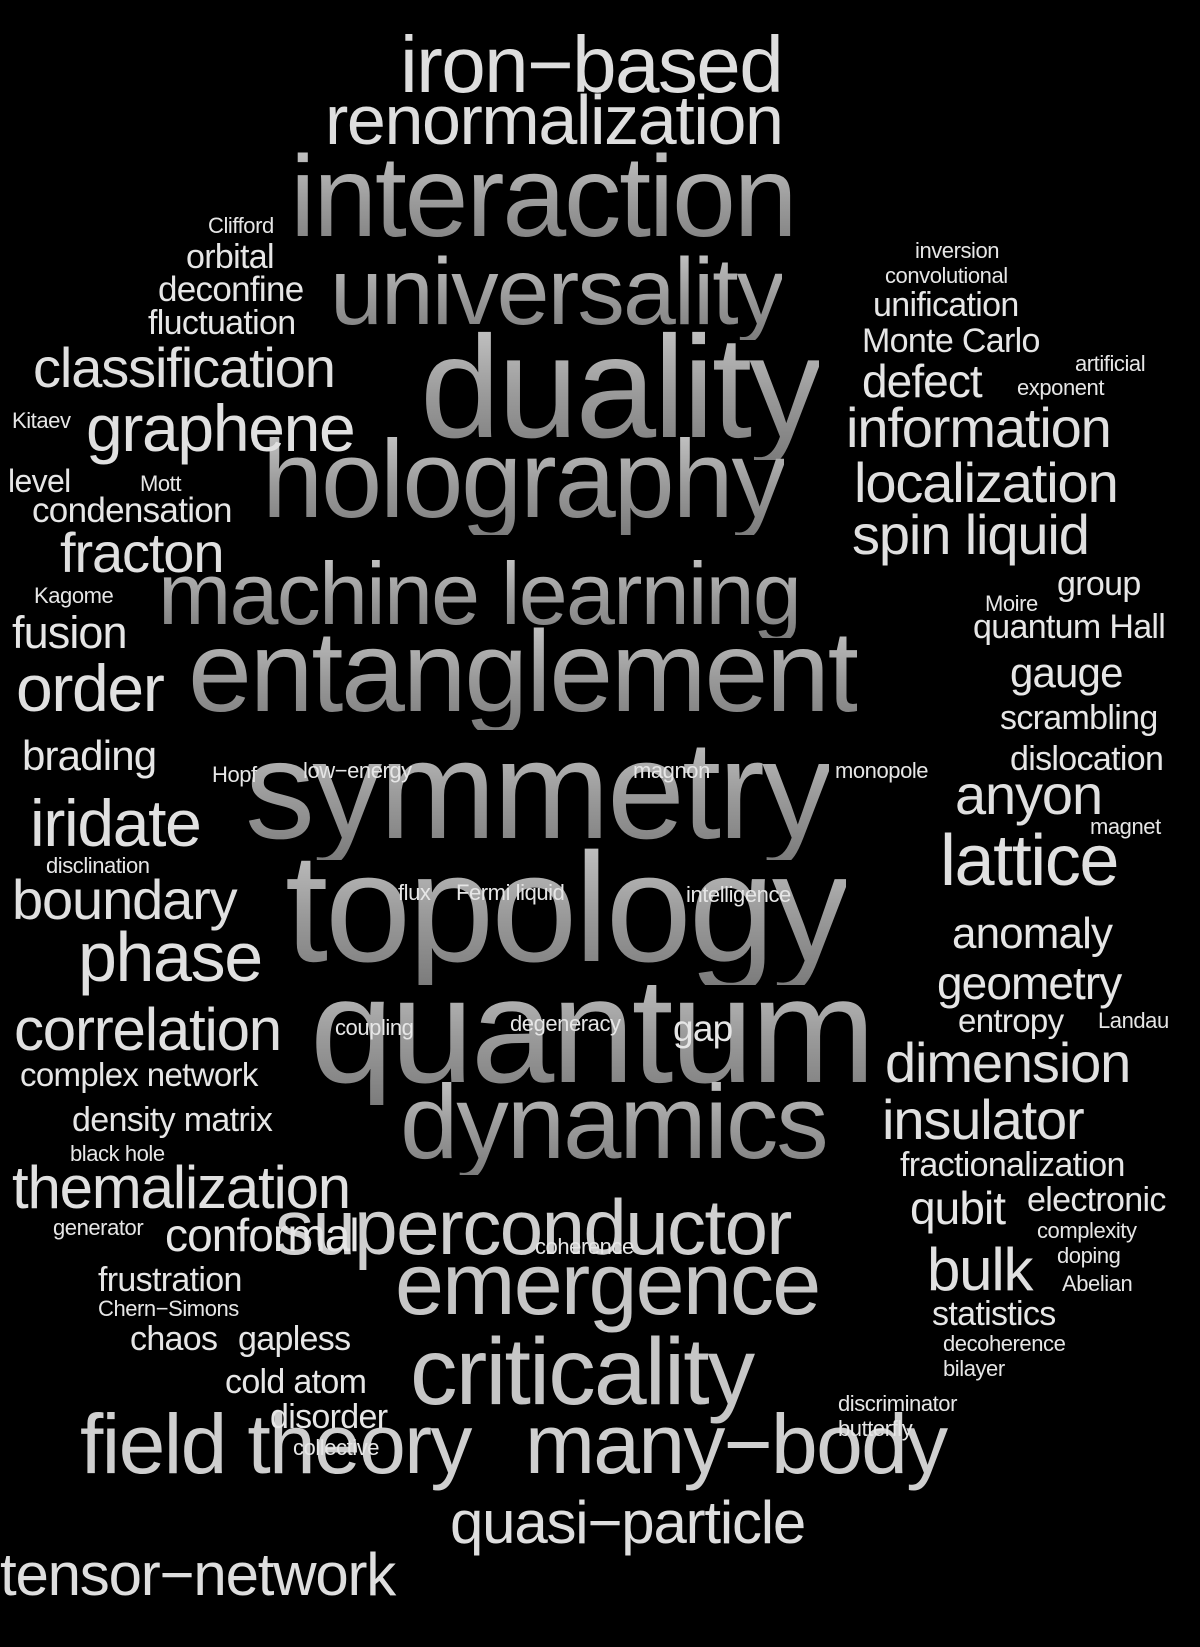 The height and width of the screenshot is (1647, 1200). Describe the element at coordinates (294, 1339) in the screenshot. I see `word-gapless: gapless` at that location.